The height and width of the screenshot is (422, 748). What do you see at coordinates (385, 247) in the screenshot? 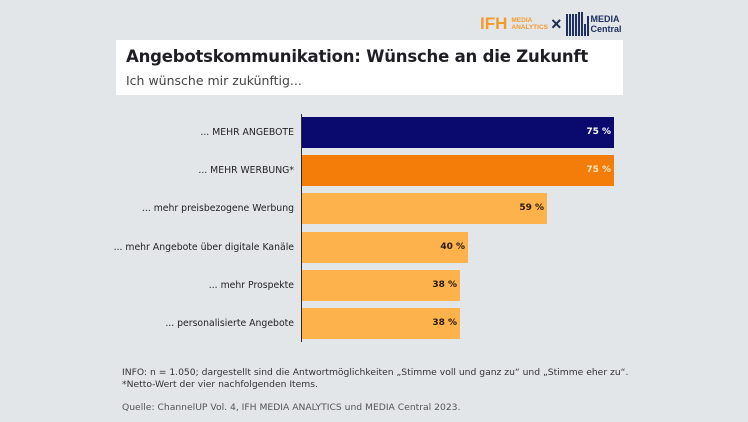
I see `bar: 40 %` at bounding box center [385, 247].